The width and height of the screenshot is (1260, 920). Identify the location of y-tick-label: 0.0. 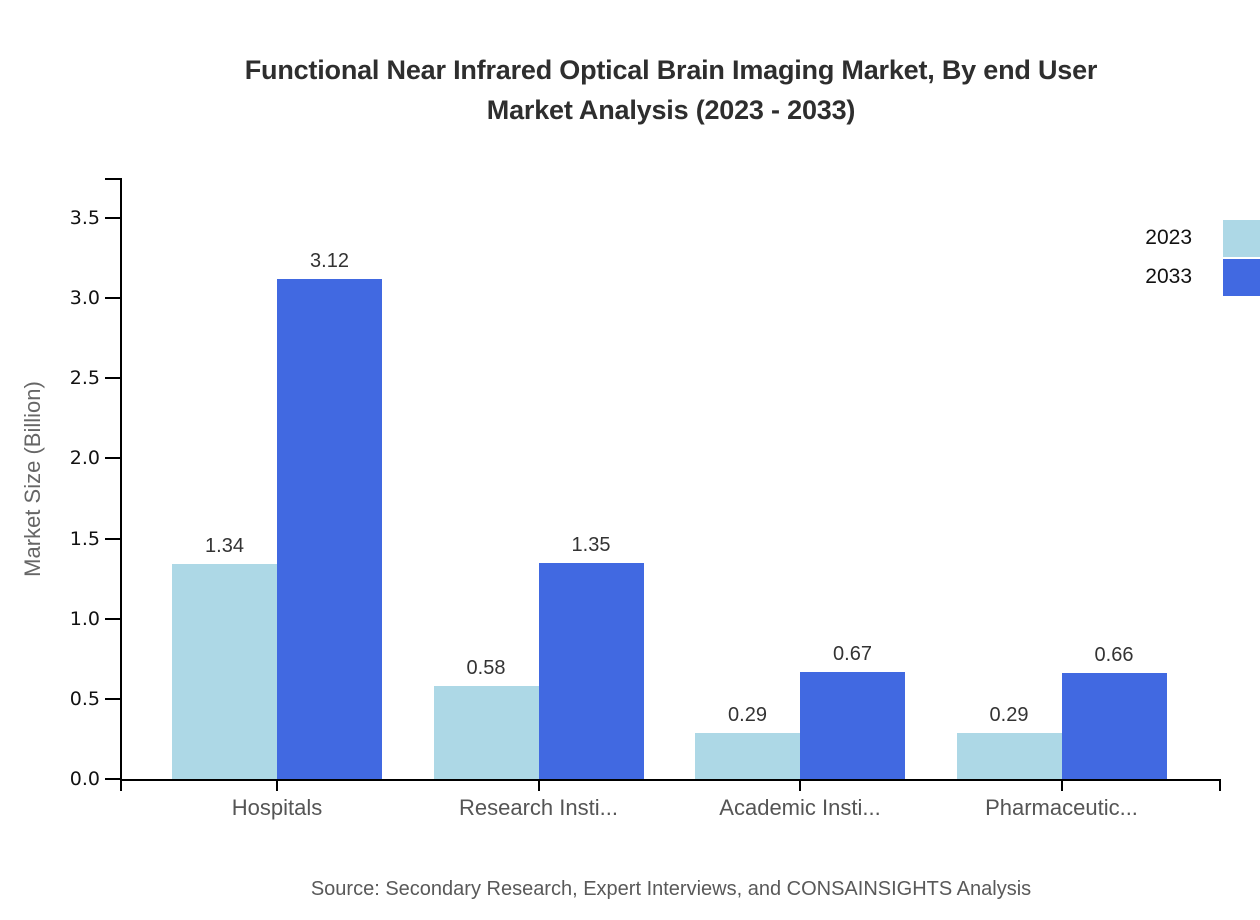
(84, 779).